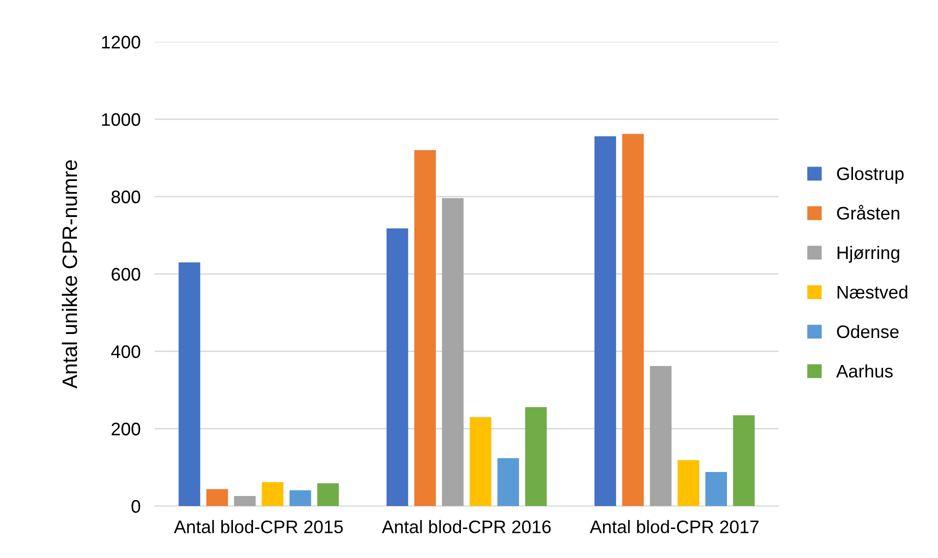 The width and height of the screenshot is (938, 558). What do you see at coordinates (258, 527) in the screenshot?
I see `x-tick-label: Antal blod-CPR 2015` at bounding box center [258, 527].